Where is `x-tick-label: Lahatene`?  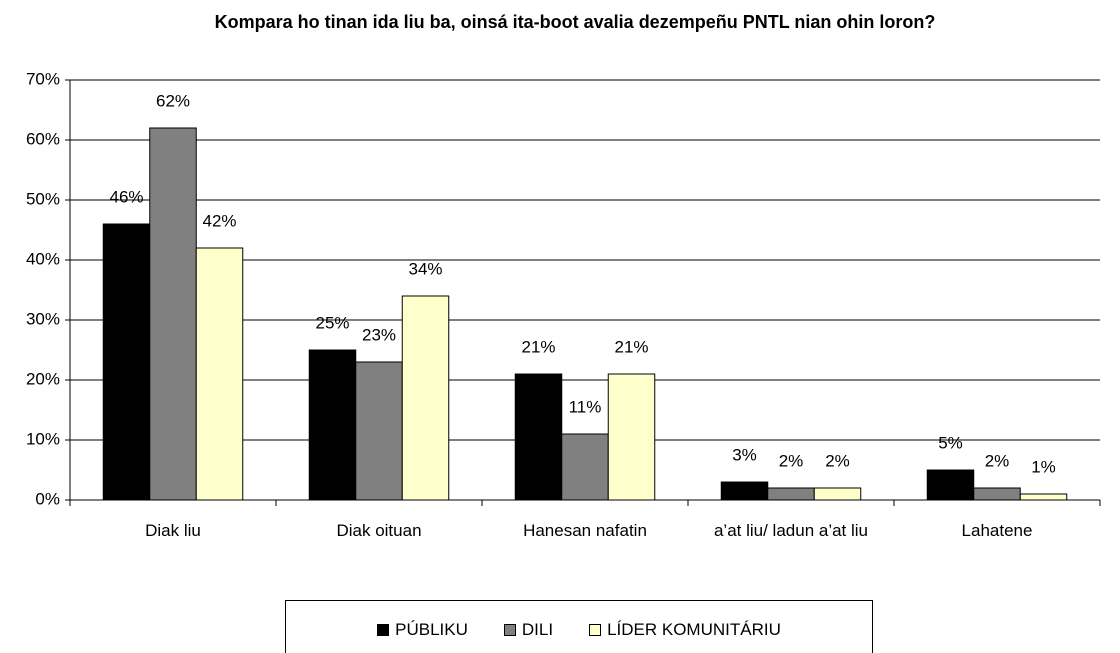 x-tick-label: Lahatene is located at coordinates (997, 530).